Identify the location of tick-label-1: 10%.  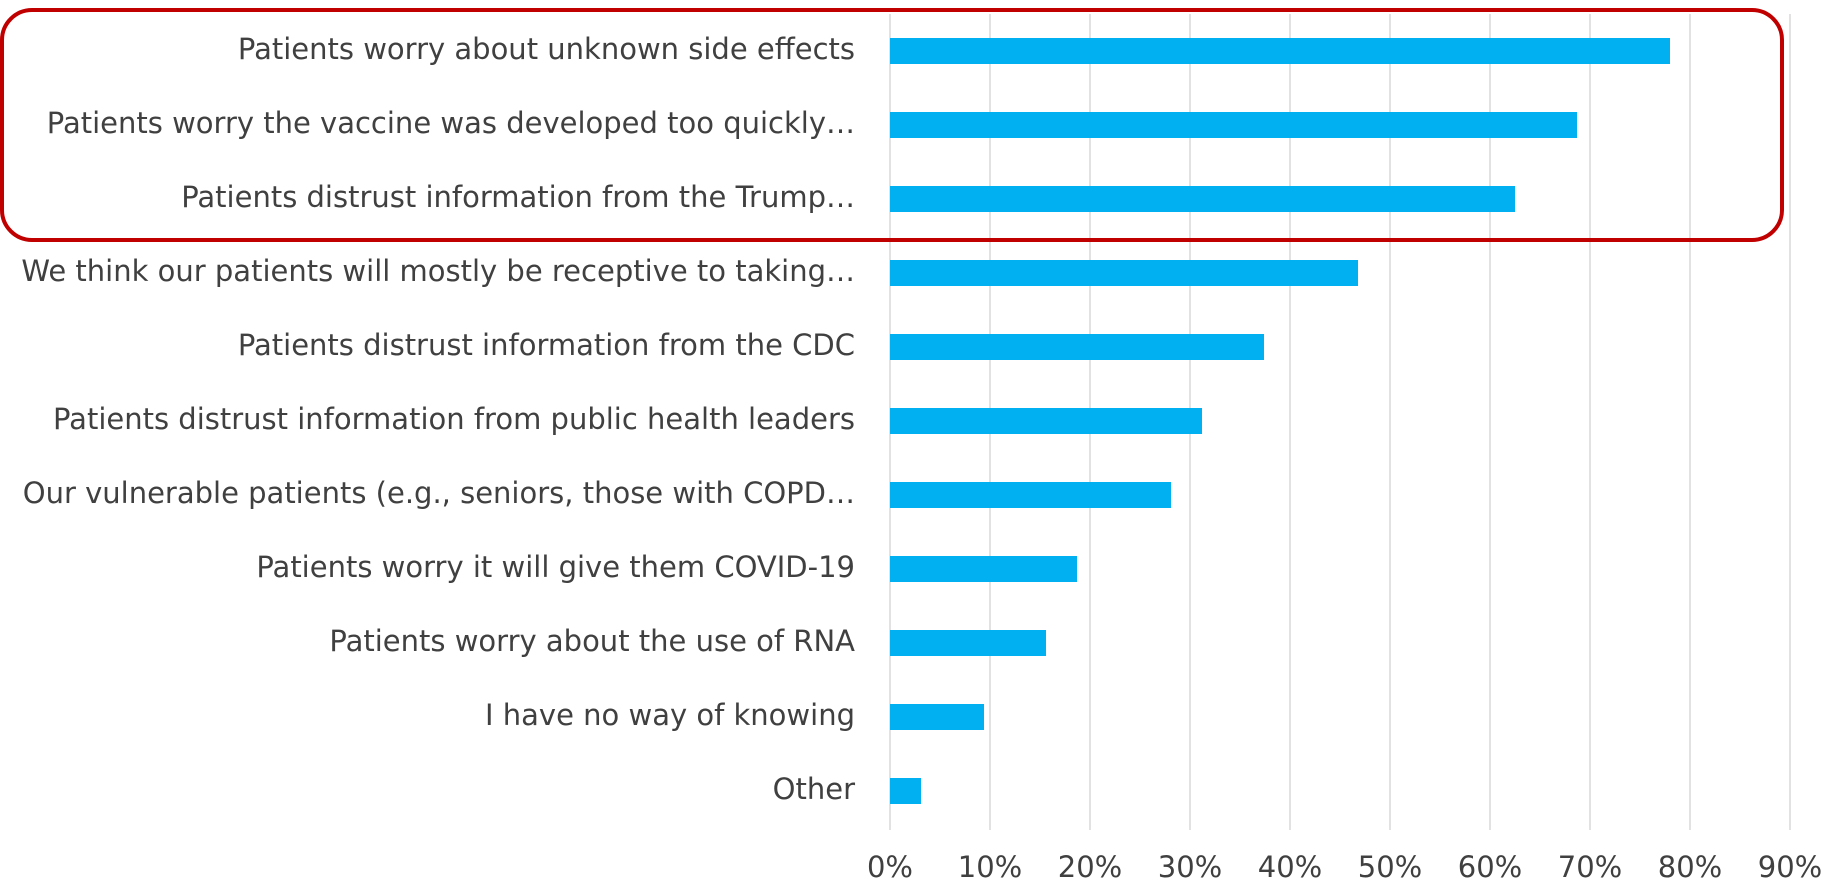
(990, 867).